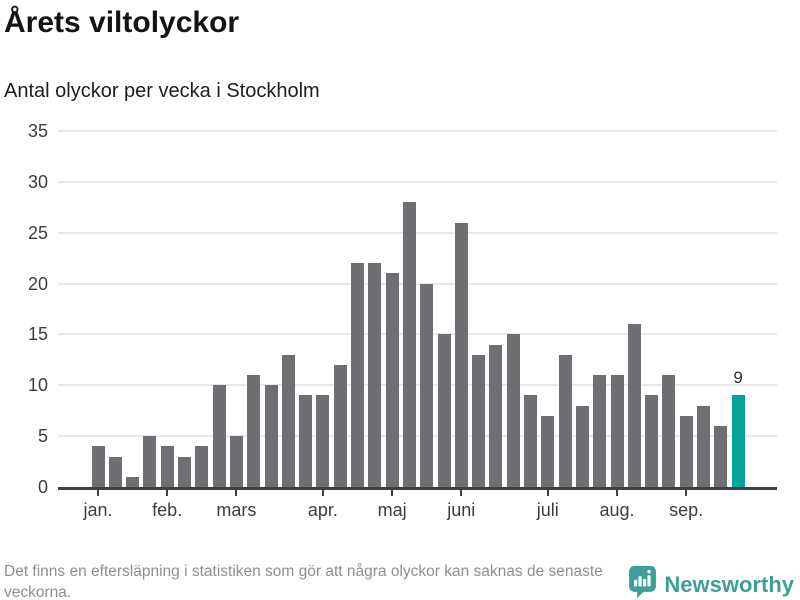 The height and width of the screenshot is (600, 800). Describe the element at coordinates (37, 385) in the screenshot. I see `y-axis-label: 10` at that location.